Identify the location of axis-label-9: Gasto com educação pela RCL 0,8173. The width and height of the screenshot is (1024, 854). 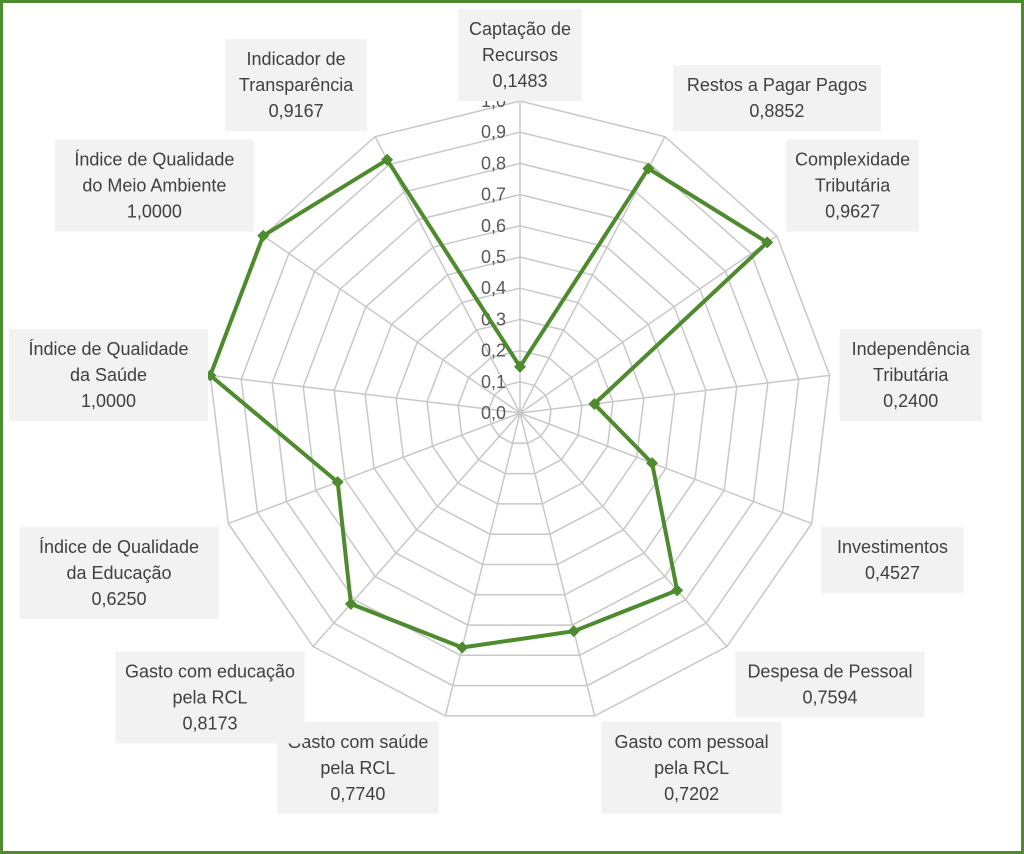
(210, 697).